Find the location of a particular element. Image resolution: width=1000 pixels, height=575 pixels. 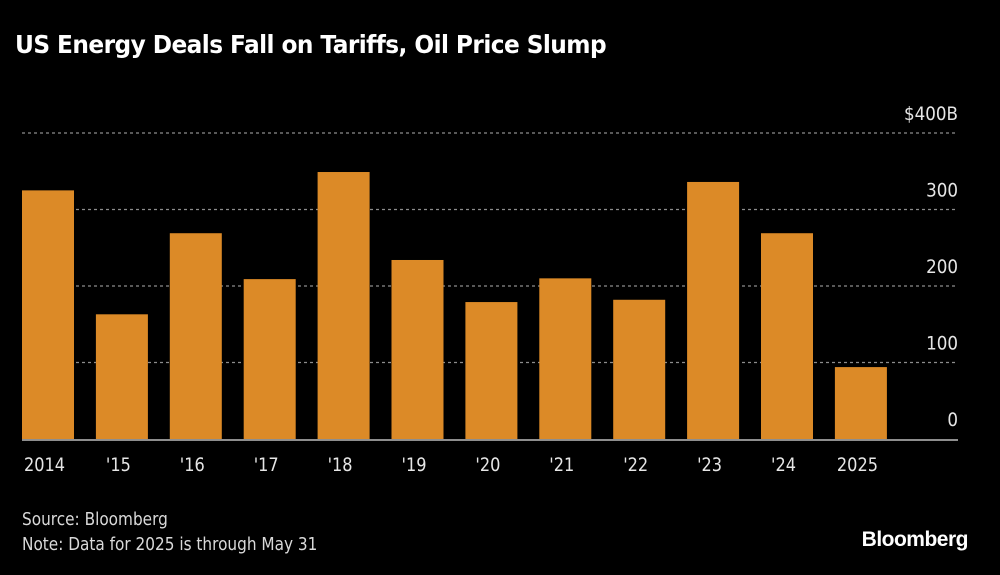

x-tick-label: '22 is located at coordinates (635, 466).